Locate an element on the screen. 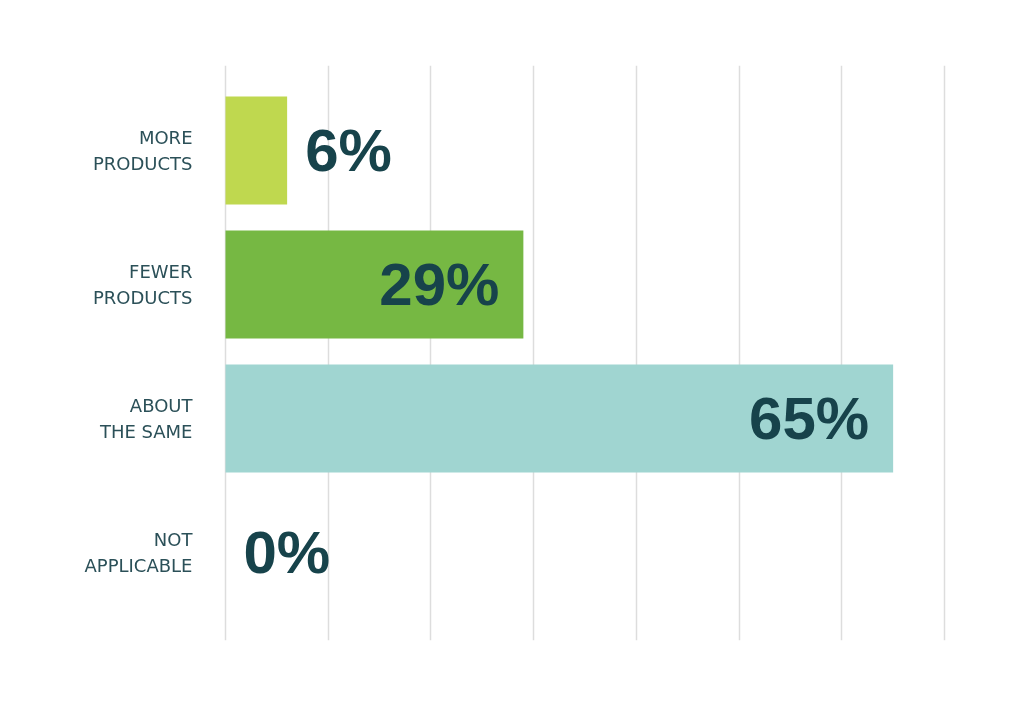 Image resolution: width=1024 pixels, height=721 pixels. y-tick-label: MORE PRODUCTS is located at coordinates (142, 150).